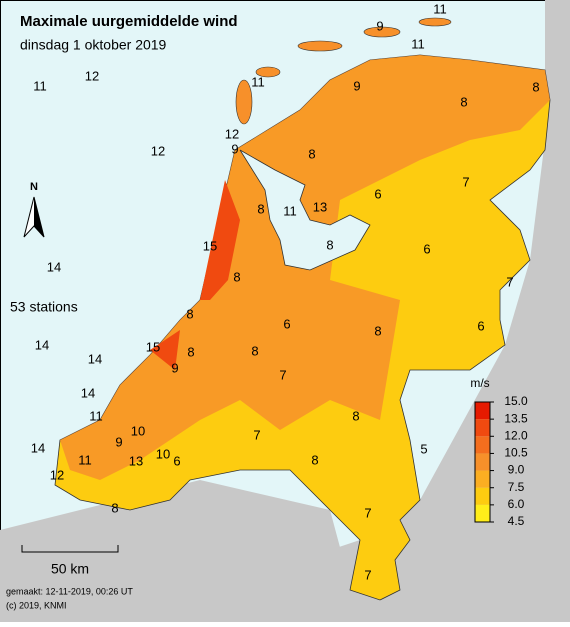 The height and width of the screenshot is (627, 570). What do you see at coordinates (516, 521) in the screenshot?
I see `legend-tick-label: 4.5` at bounding box center [516, 521].